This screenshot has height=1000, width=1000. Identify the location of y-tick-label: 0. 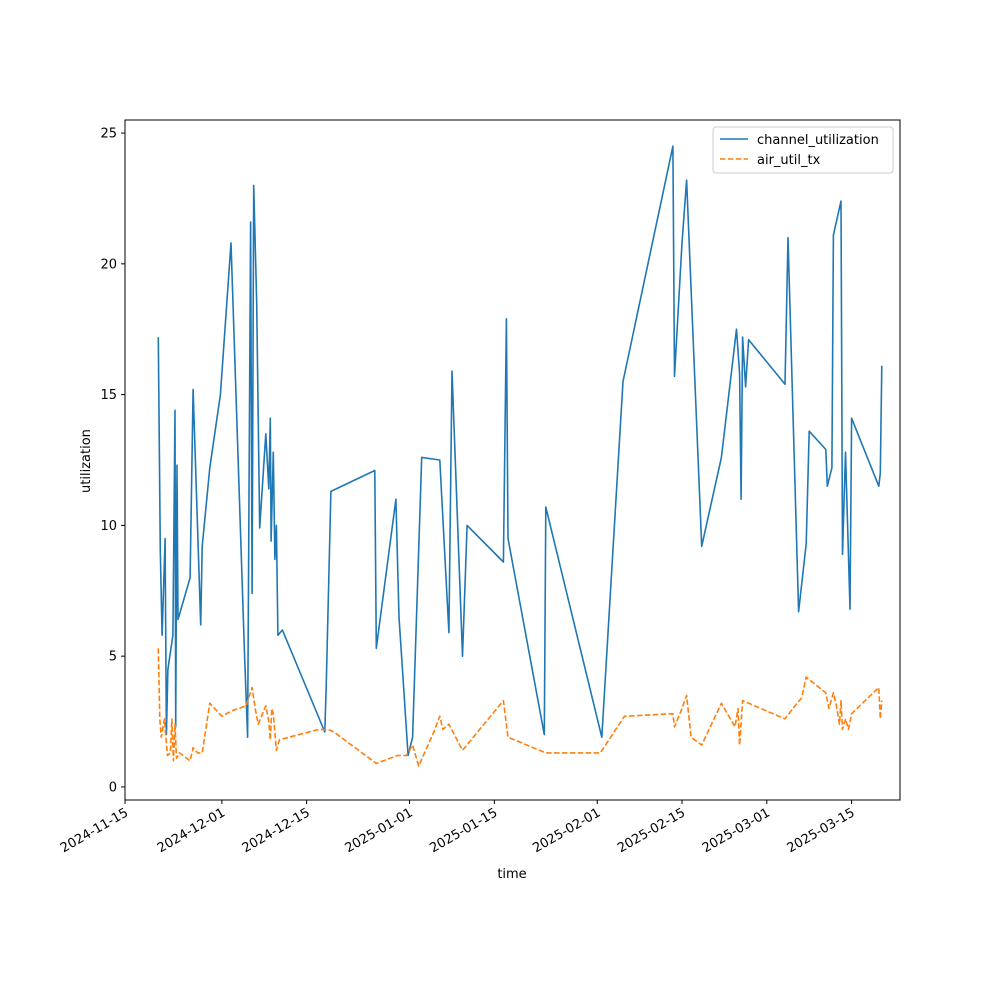
(113, 787).